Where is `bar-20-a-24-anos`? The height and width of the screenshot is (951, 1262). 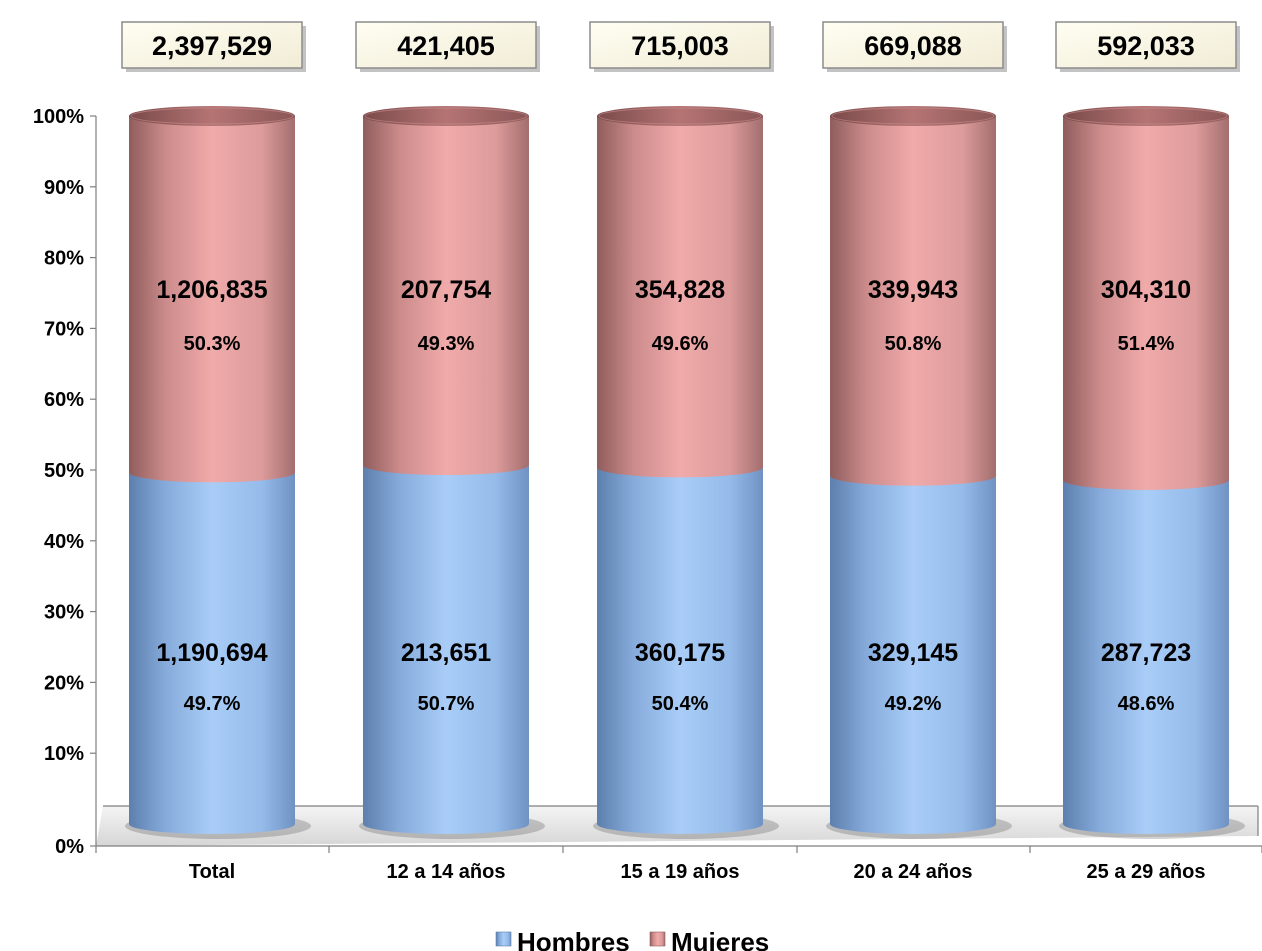 bar-20-a-24-anos is located at coordinates (913, 470).